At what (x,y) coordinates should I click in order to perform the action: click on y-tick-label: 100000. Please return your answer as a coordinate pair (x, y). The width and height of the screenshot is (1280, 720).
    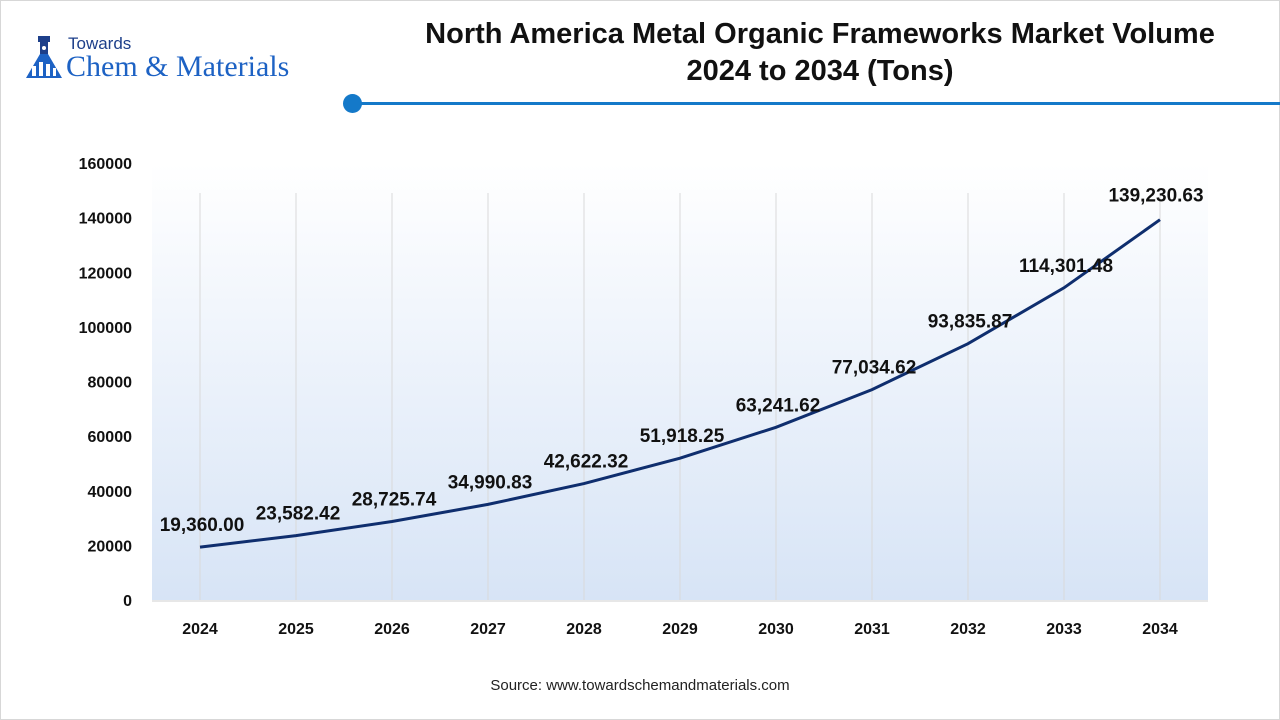
    Looking at the image, I should click on (105, 328).